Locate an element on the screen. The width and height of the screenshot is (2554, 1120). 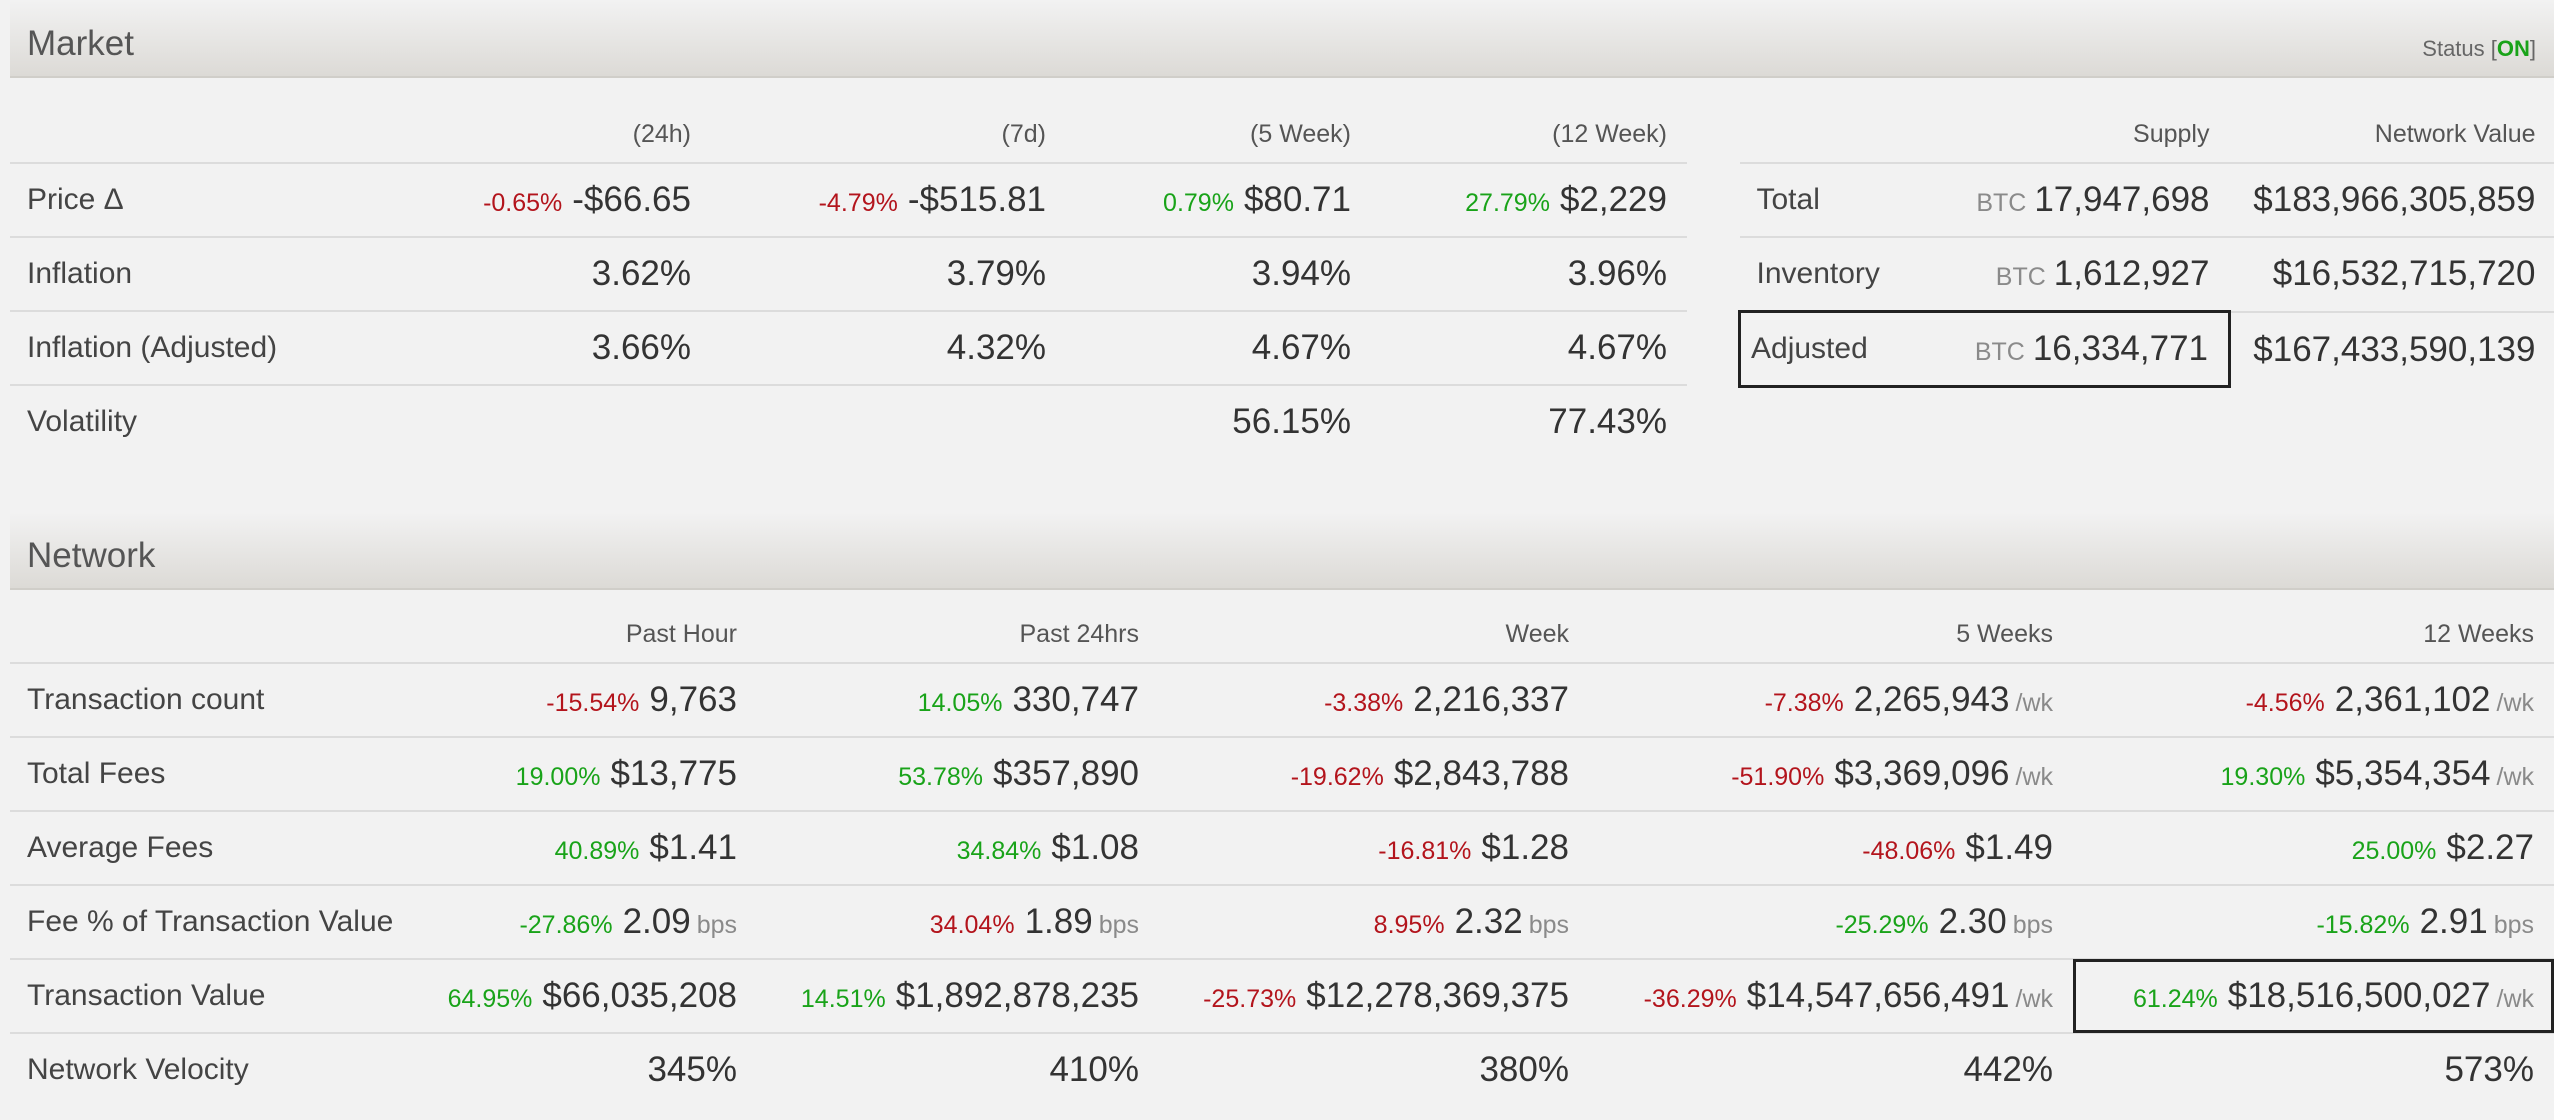
data-cell: -16.81% $1.28 is located at coordinates (1374, 848).